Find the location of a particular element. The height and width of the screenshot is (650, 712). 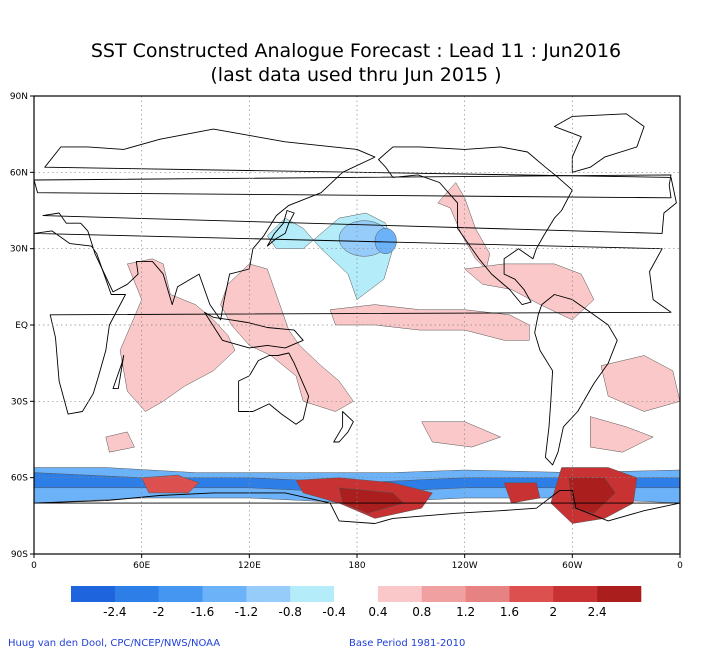

colorbar-label: -1.2 is located at coordinates (246, 612).